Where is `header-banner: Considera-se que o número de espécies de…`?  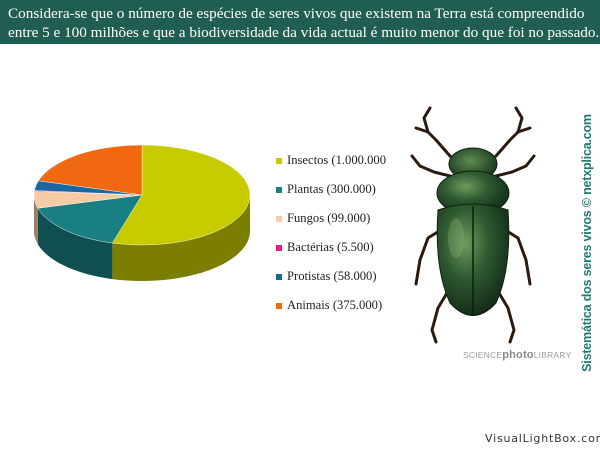 header-banner: Considera-se que o número de espécies de… is located at coordinates (300, 22).